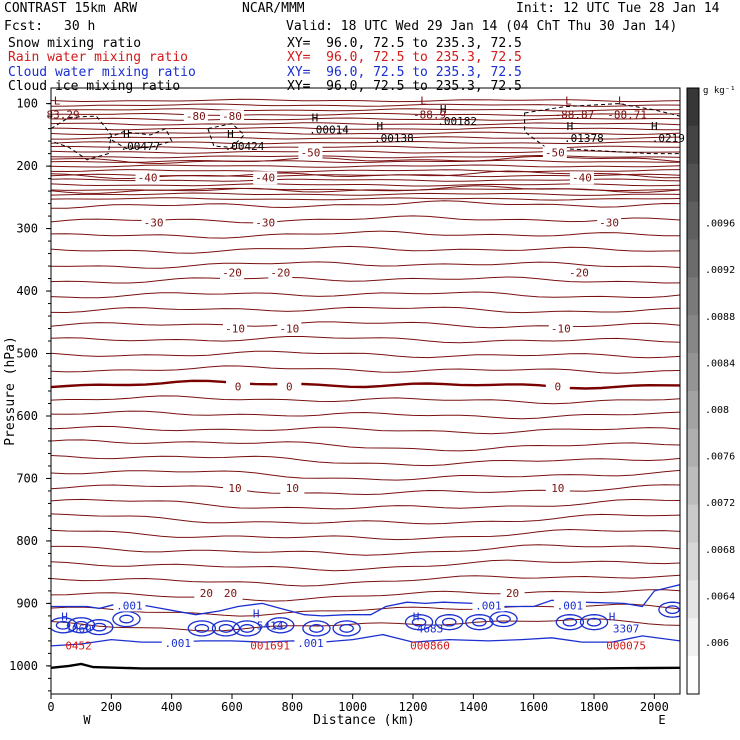 The height and width of the screenshot is (740, 740). What do you see at coordinates (78, 646) in the screenshot?
I see `rain-water-value: 0452` at bounding box center [78, 646].